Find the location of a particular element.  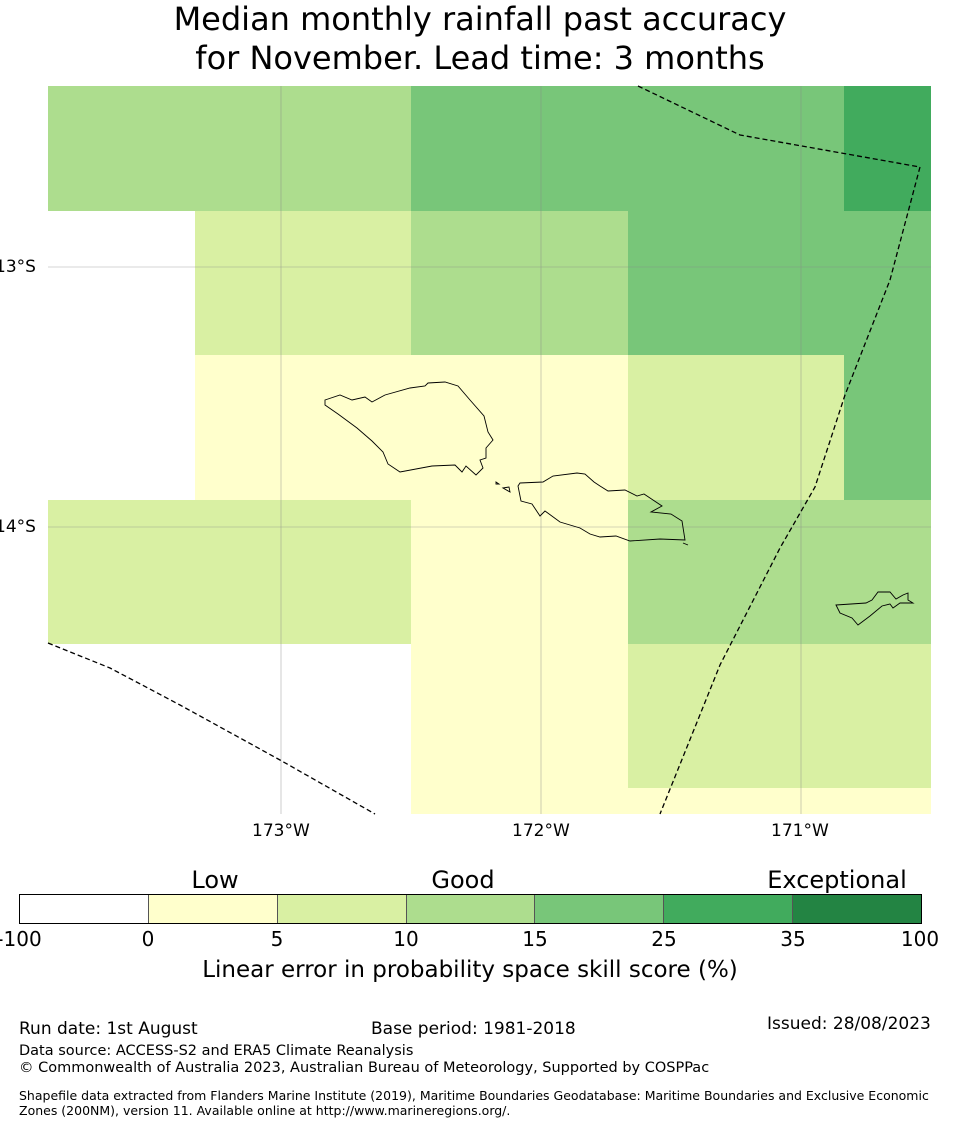

colorbar-tick: 5 is located at coordinates (277, 939).